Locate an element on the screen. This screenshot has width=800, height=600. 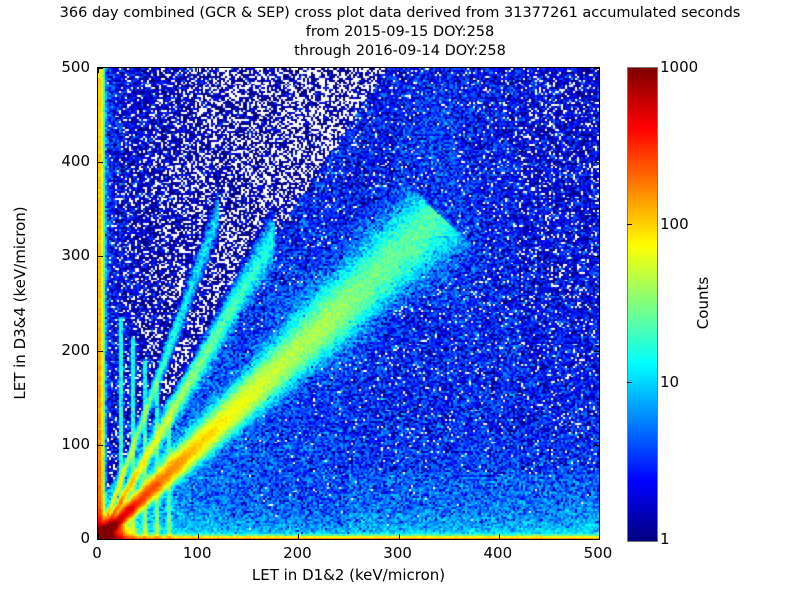
x-tick-label: 200 is located at coordinates (297, 553).